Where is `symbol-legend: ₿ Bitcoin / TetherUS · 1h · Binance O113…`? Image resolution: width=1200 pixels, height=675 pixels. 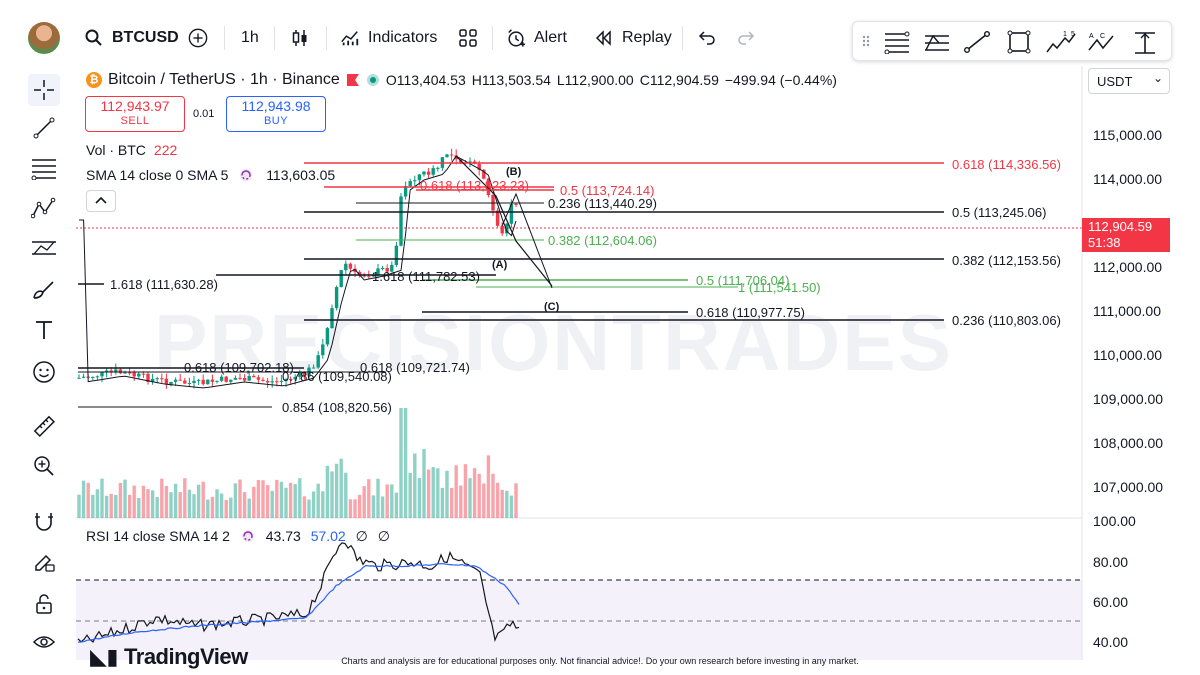
symbol-legend: ₿ Bitcoin / TetherUS · 1h · Binance O113… is located at coordinates (461, 80).